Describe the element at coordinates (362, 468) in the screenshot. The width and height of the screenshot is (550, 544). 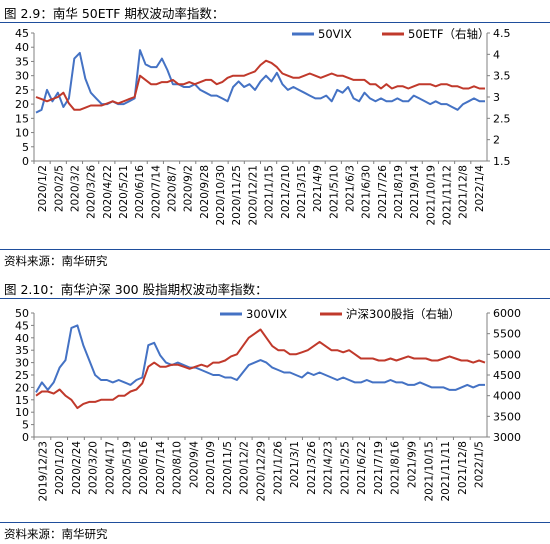
I see `x-tick-label: 2021/6/22` at that location.